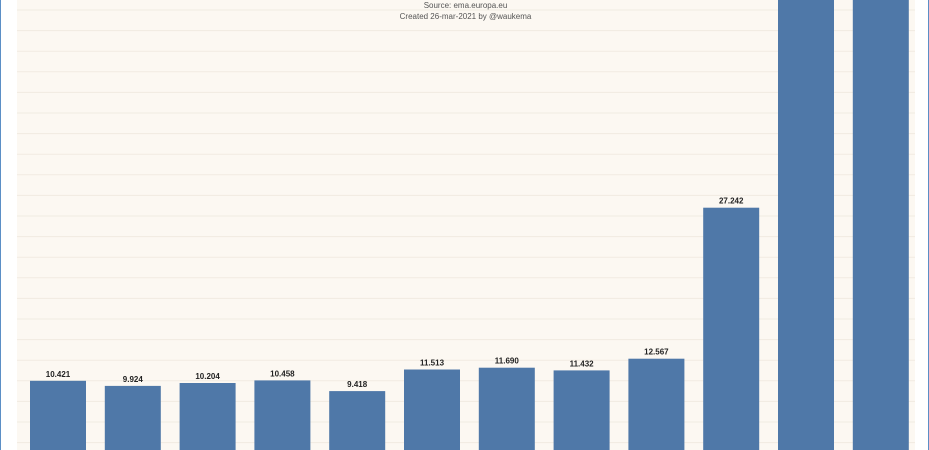  Describe the element at coordinates (432, 363) in the screenshot. I see `bar-value-label-6: 11.513` at that location.